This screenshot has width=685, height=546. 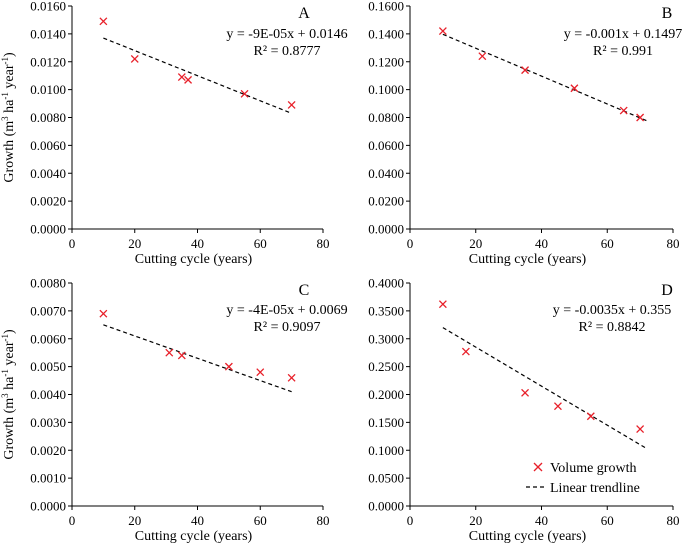 I want to click on legend-marker-label: Volume growth, so click(x=593, y=468).